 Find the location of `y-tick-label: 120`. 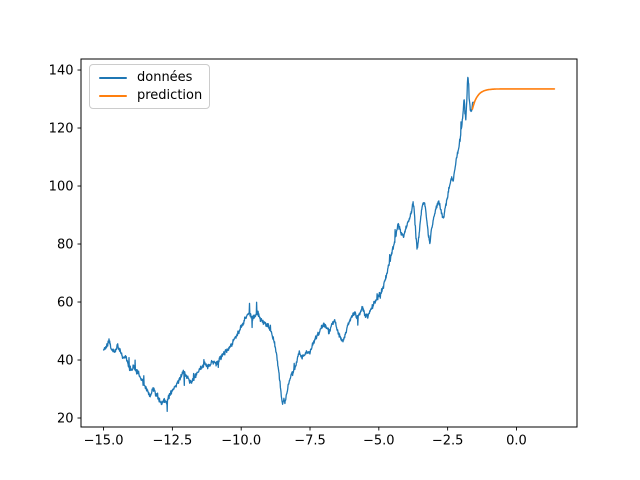

y-tick-label: 120 is located at coordinates (61, 129).